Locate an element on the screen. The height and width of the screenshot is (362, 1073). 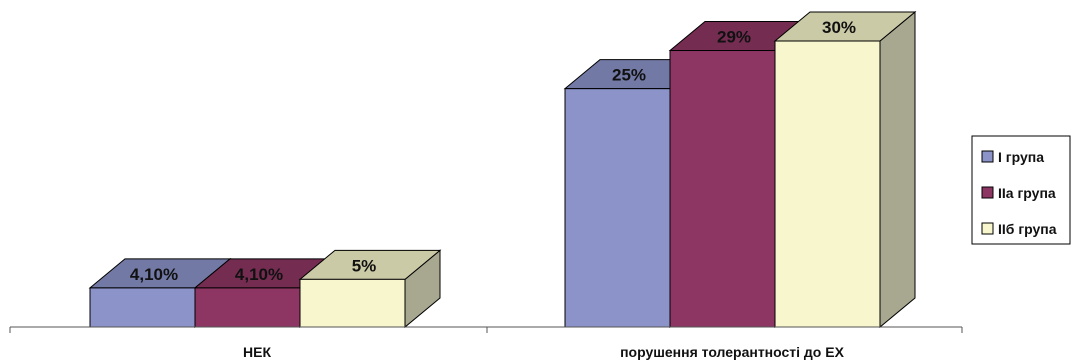
legend-label: ІІа група is located at coordinates (1027, 193).